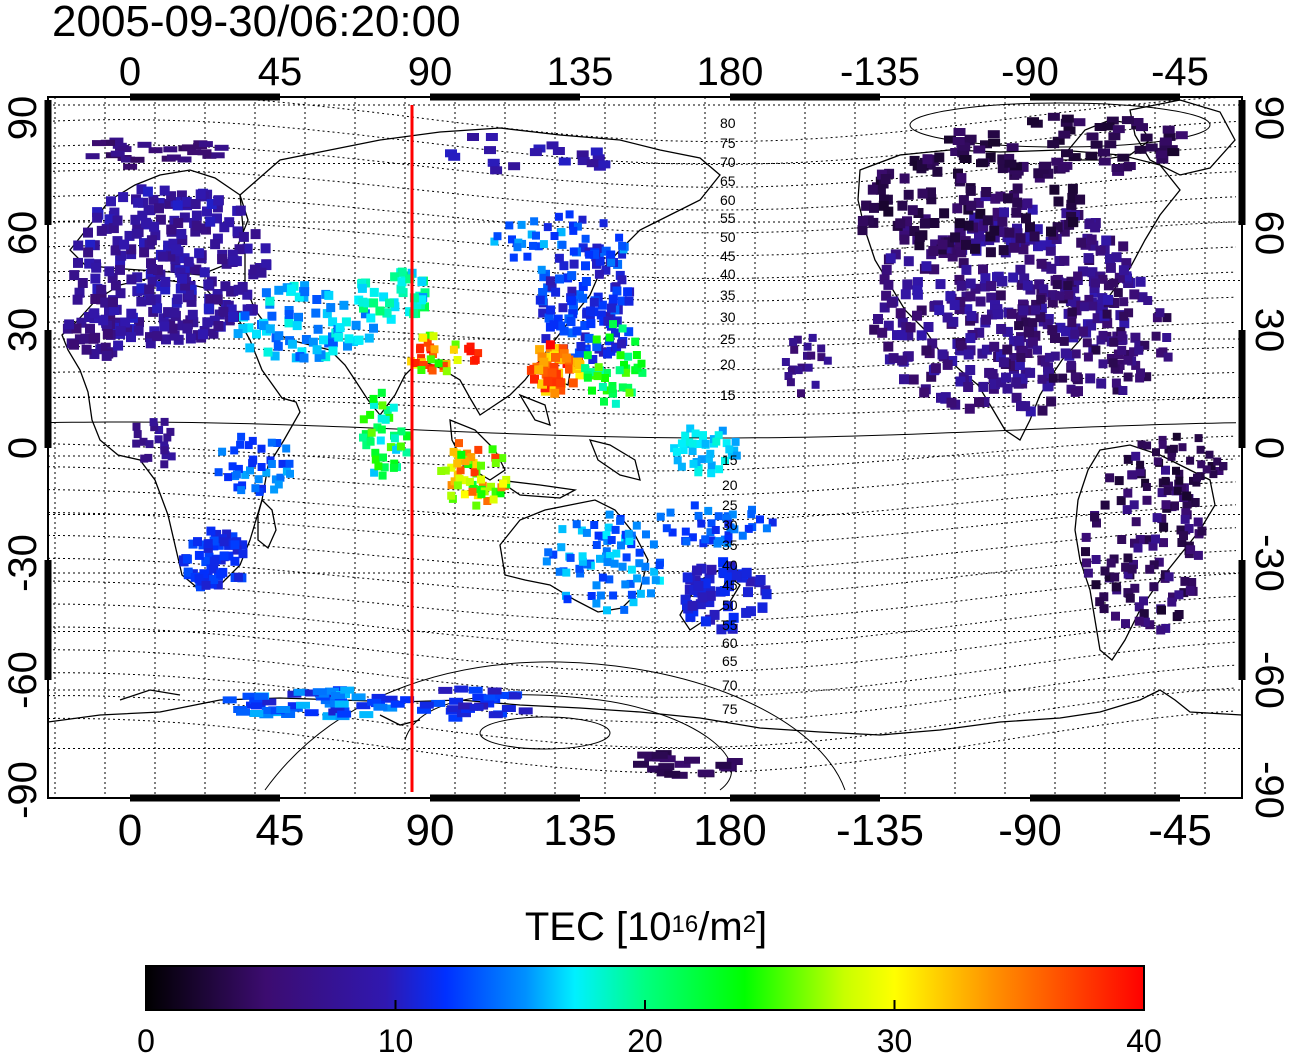 This screenshot has width=1292, height=1057. I want to click on colorbar-tick-label: 0, so click(146, 1040).